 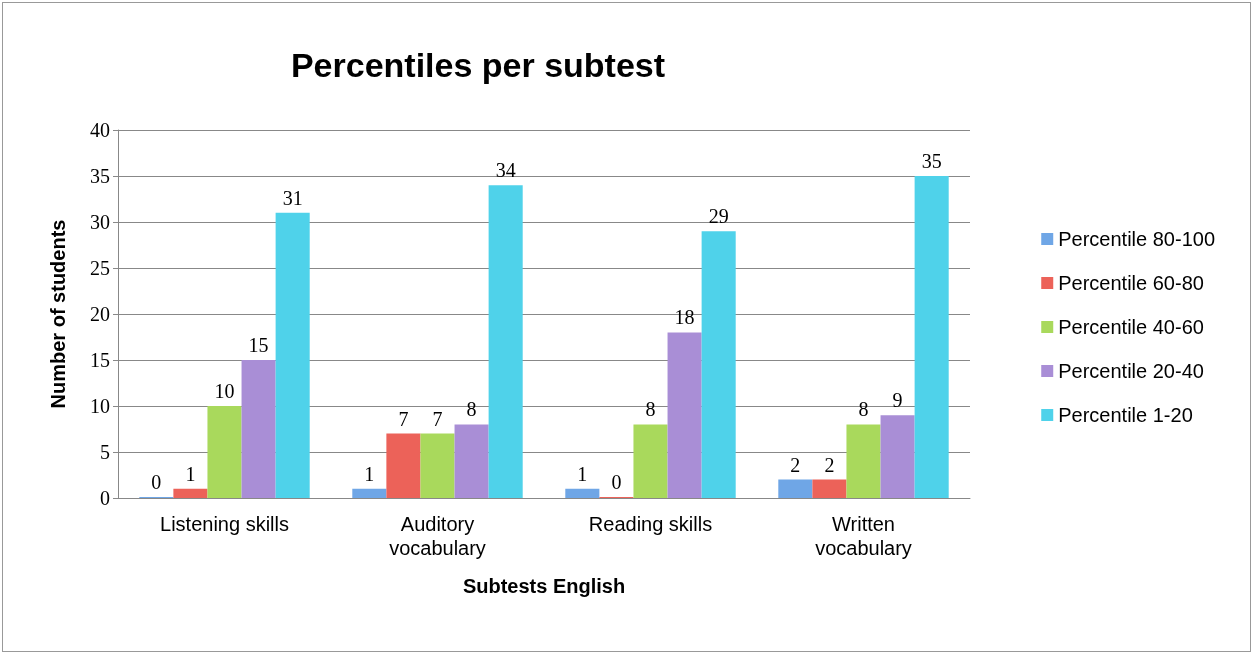 I want to click on data-label: 29, so click(x=718, y=216).